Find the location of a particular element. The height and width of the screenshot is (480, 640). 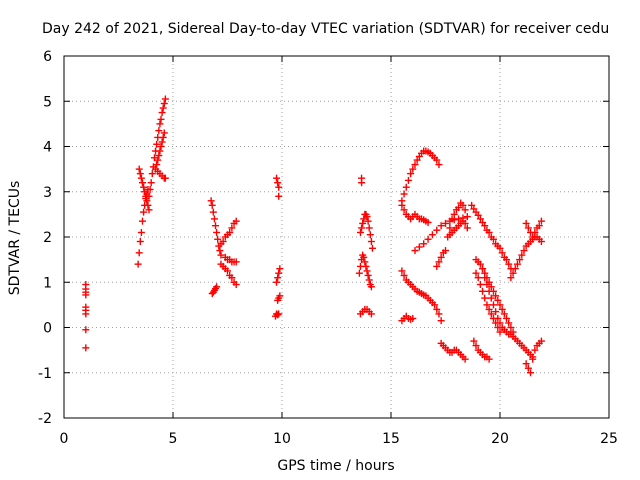

y-tick-label: 1 is located at coordinates (47, 283).